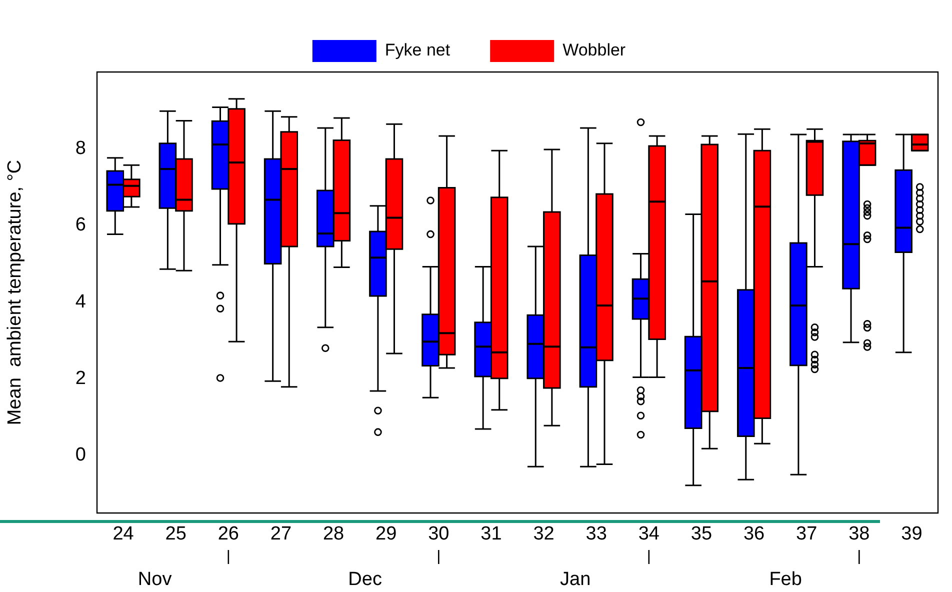  I want to click on y-tick-label: 0, so click(80, 455).